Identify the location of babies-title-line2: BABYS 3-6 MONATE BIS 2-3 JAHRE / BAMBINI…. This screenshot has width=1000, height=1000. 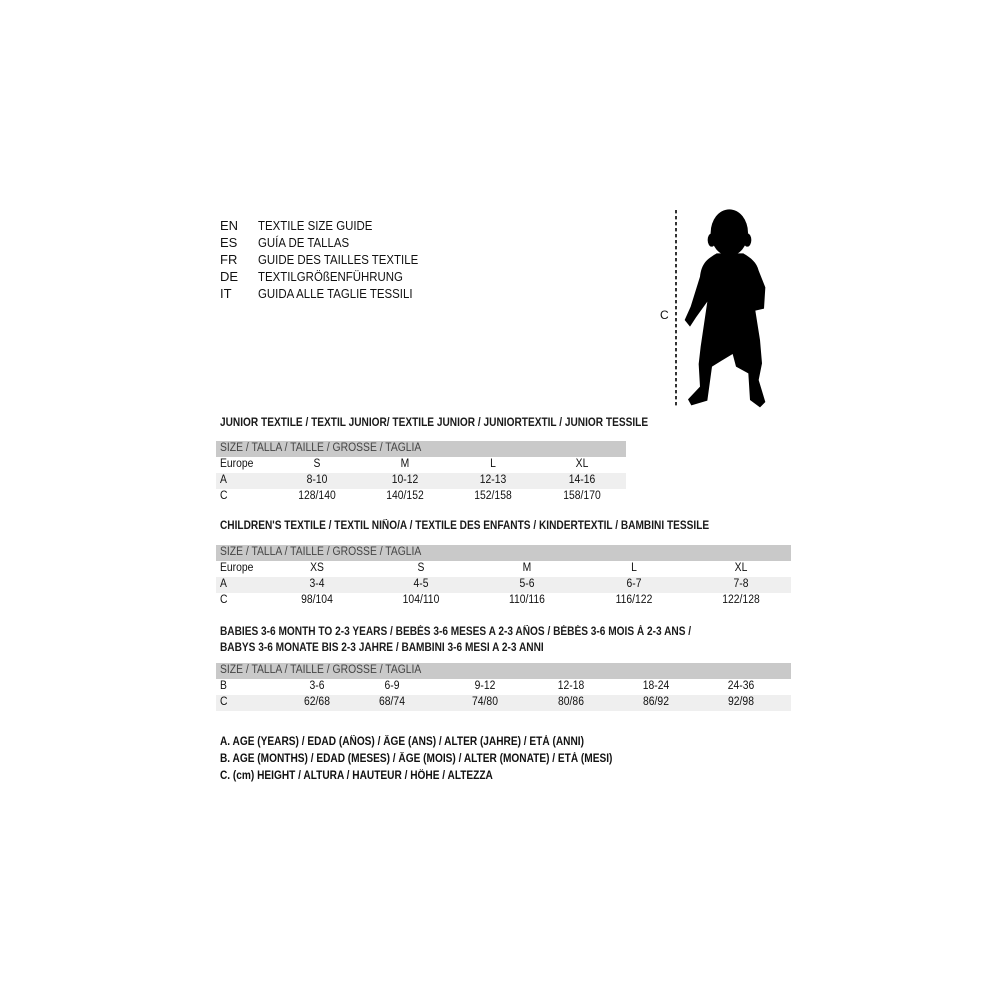
(382, 648).